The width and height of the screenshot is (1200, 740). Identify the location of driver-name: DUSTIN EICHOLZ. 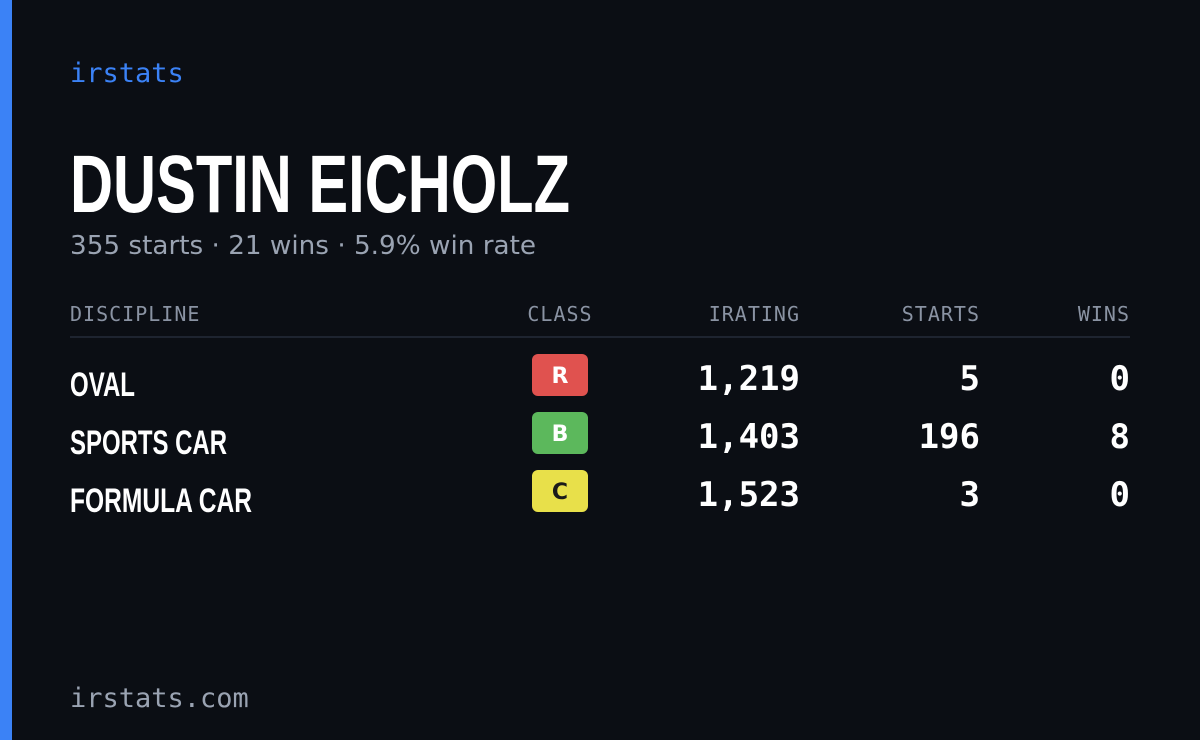
(320, 184).